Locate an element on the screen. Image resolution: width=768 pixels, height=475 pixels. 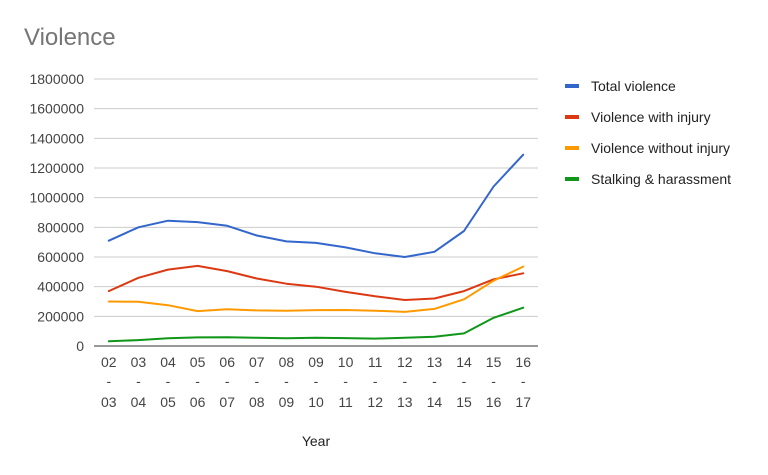
y-tick-label: 200000 is located at coordinates (60, 316).